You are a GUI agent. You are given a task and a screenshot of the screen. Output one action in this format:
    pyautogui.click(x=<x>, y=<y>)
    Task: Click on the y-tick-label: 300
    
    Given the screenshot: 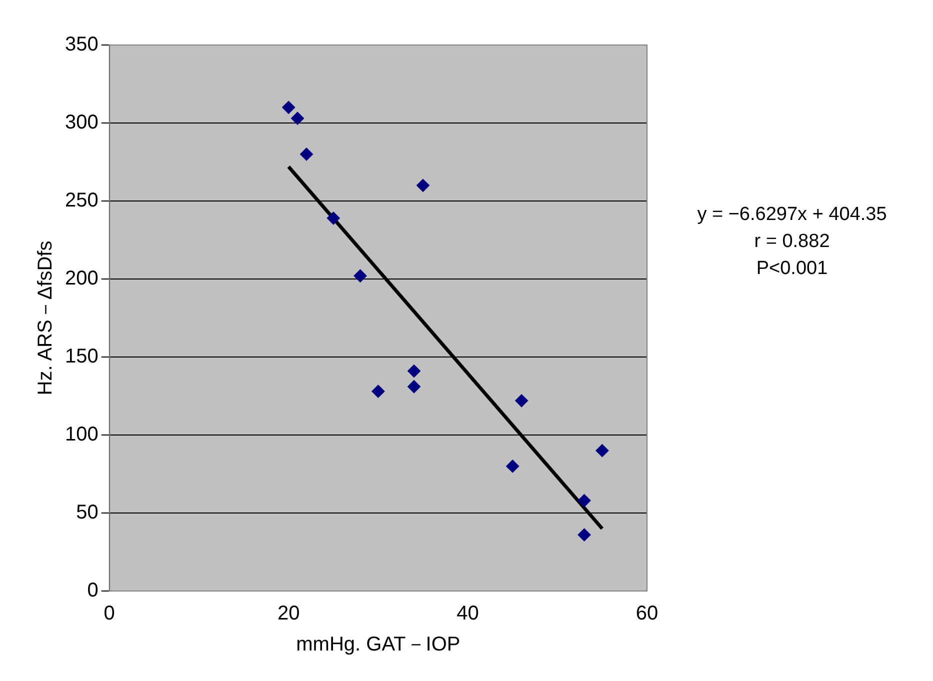 What is the action you would take?
    pyautogui.click(x=81, y=123)
    